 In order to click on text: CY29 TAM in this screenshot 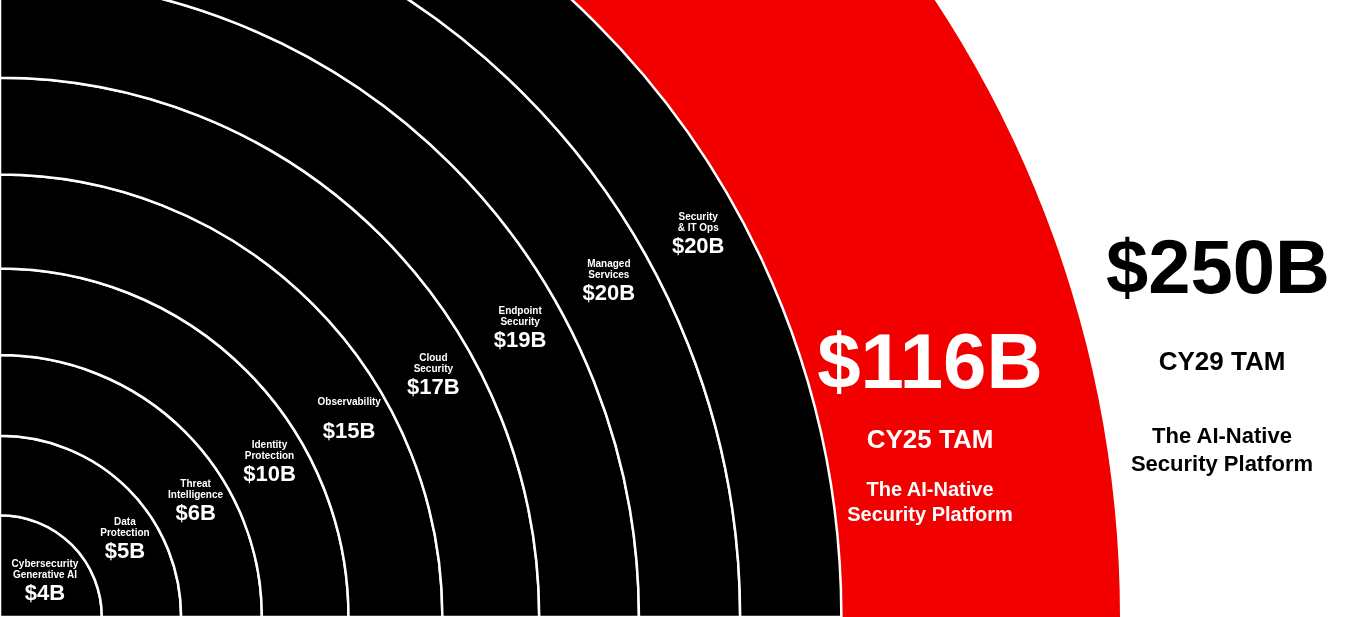, I will do `click(1222, 361)`.